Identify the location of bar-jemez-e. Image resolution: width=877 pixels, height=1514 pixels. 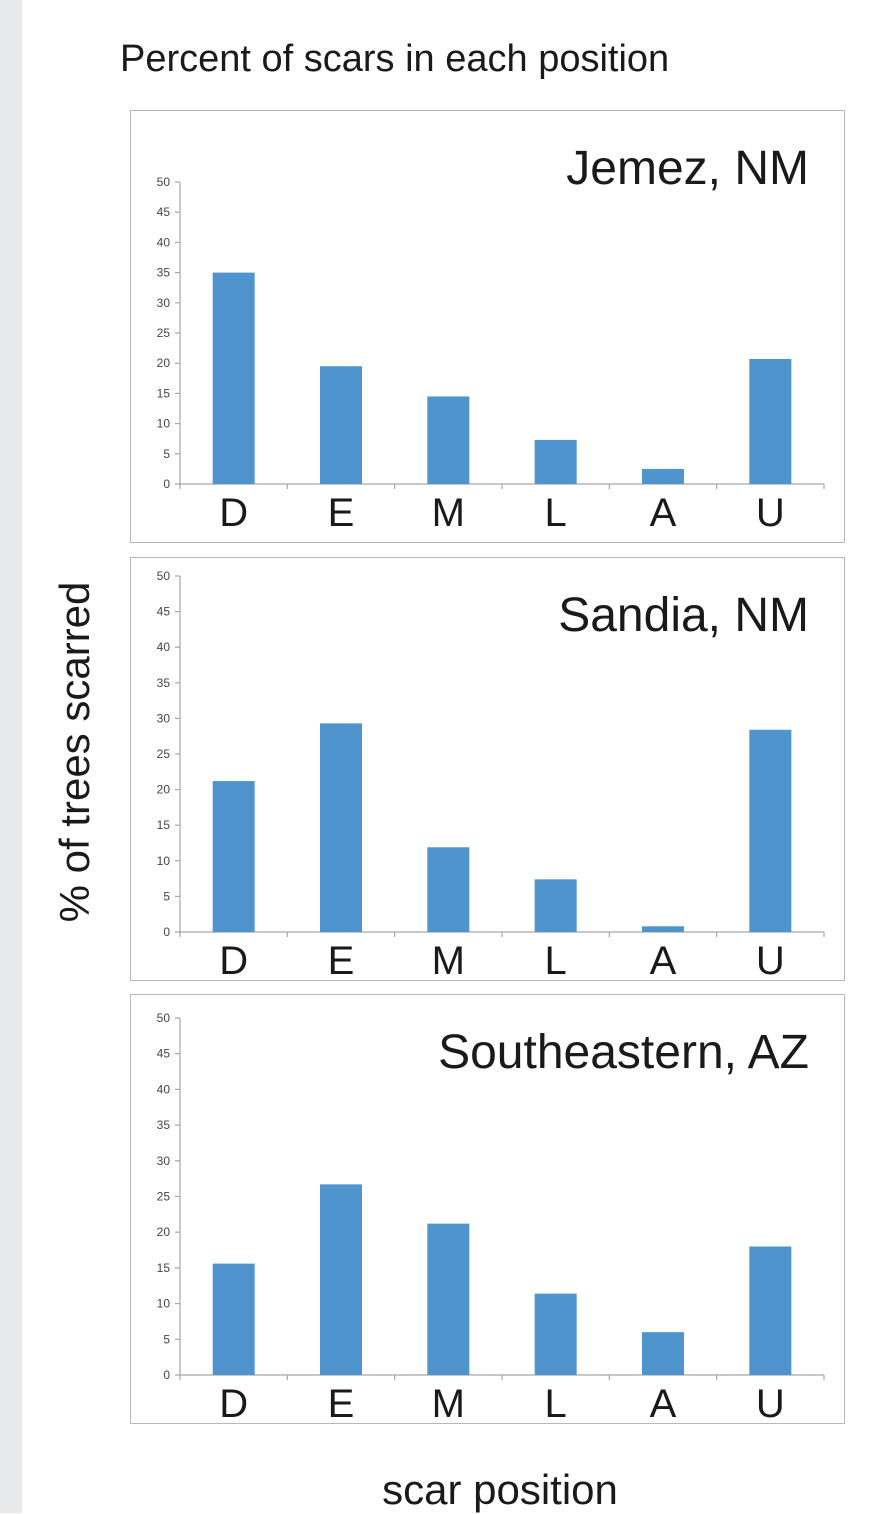
(341, 425).